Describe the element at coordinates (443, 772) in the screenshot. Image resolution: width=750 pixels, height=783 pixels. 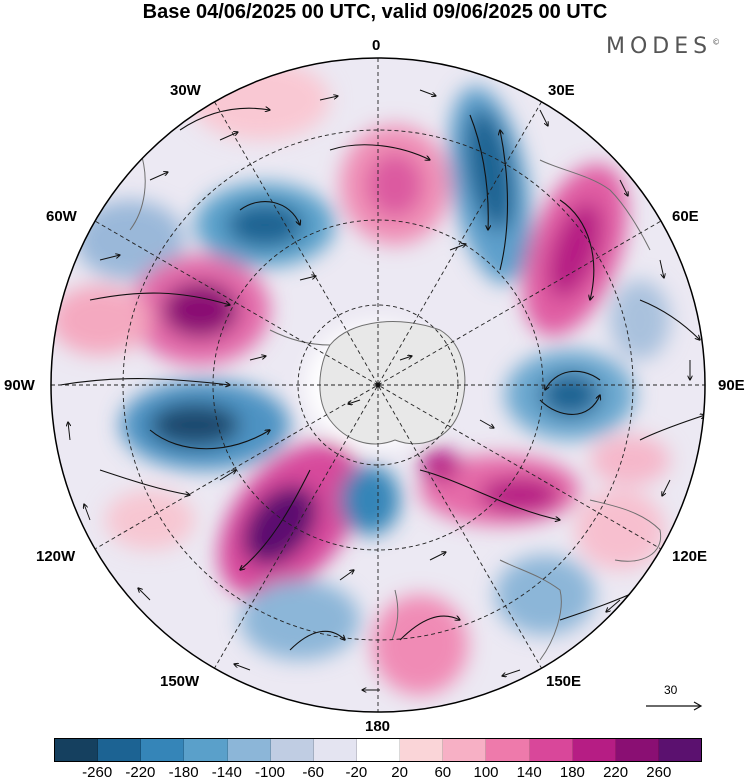
I see `colorbar-tick-label: 60` at that location.